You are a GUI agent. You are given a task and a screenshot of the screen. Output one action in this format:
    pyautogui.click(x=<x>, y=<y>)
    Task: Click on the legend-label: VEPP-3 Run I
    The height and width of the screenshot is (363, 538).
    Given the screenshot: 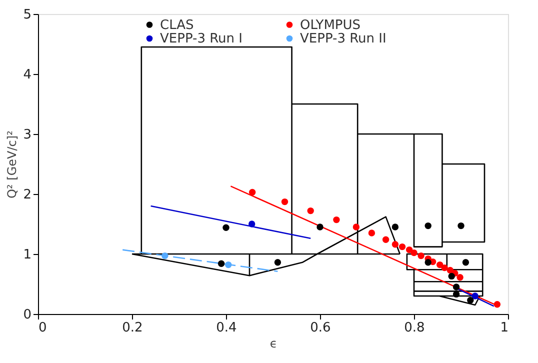 What is the action you would take?
    pyautogui.click(x=201, y=39)
    